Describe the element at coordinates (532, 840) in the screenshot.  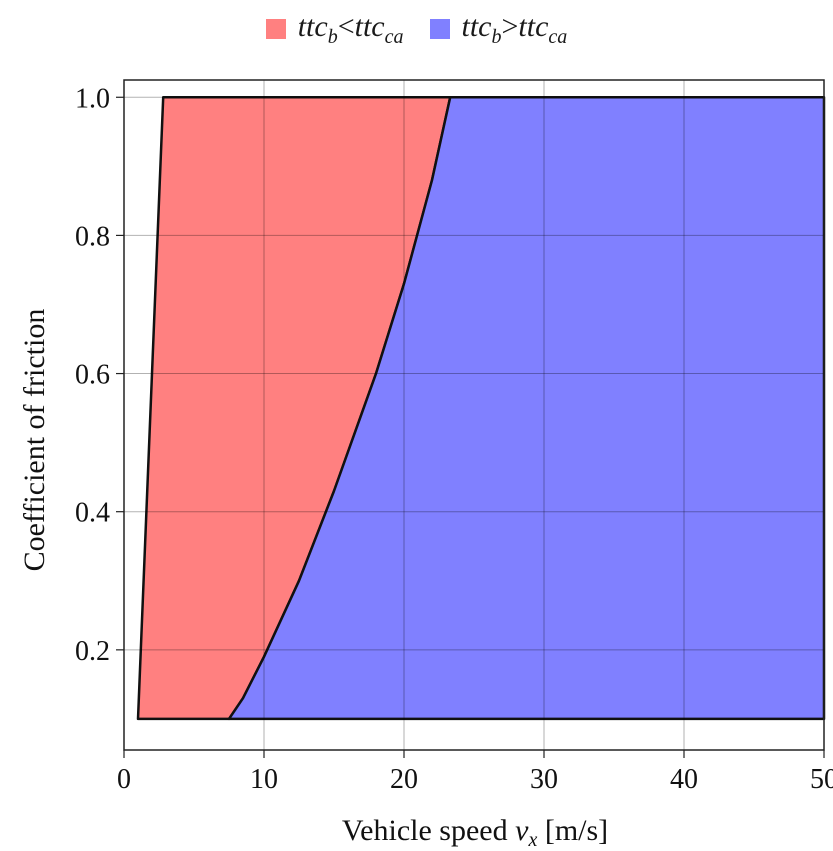
I see `x-axis-title-sub: x` at that location.